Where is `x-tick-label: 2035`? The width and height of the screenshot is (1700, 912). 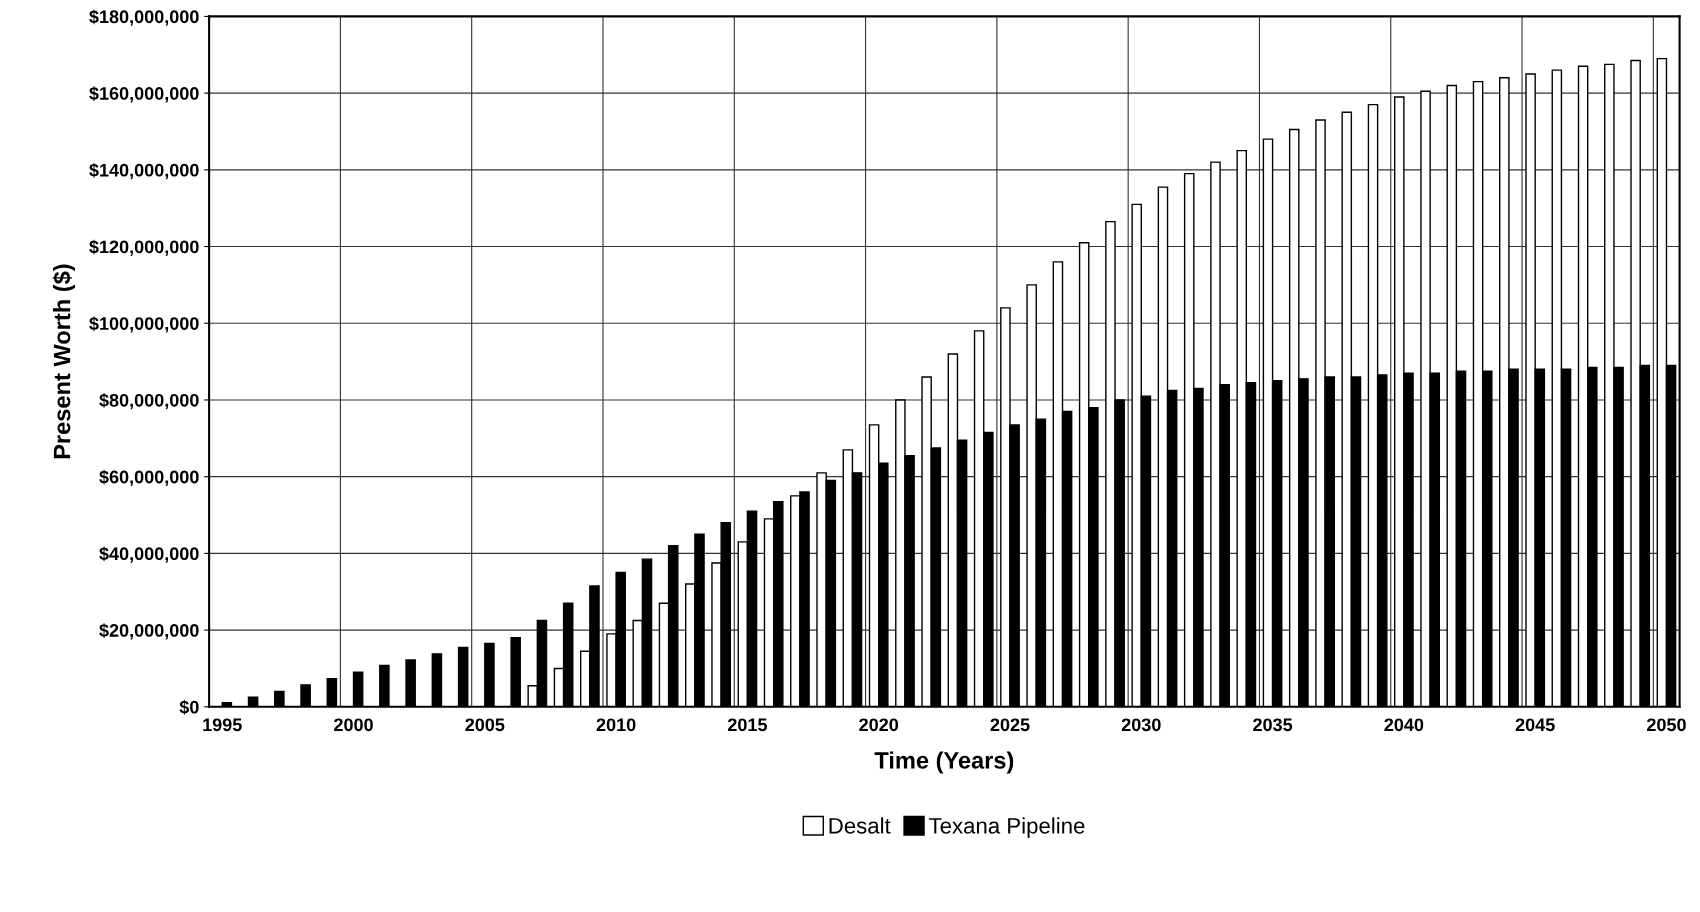
x-tick-label: 2035 is located at coordinates (1273, 725).